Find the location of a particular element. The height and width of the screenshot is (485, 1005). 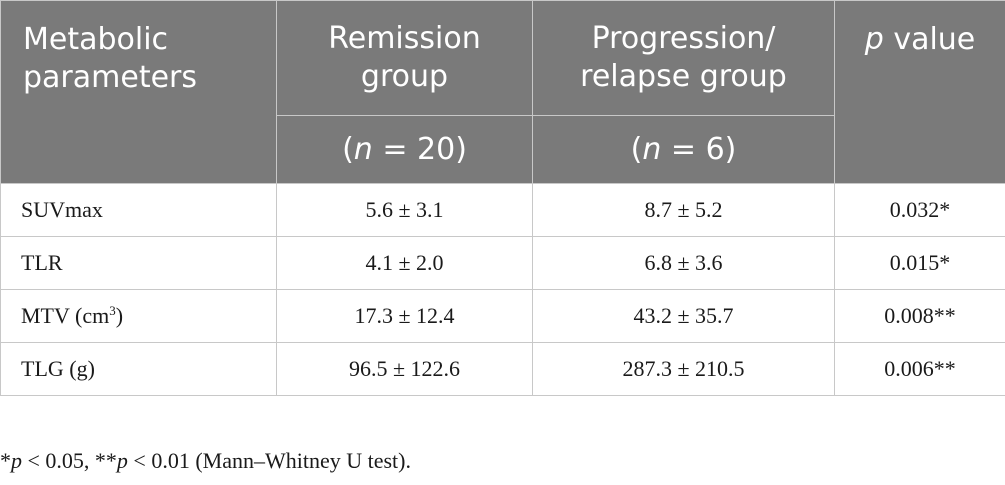

header-col3-line2: relapse group is located at coordinates (683, 76).